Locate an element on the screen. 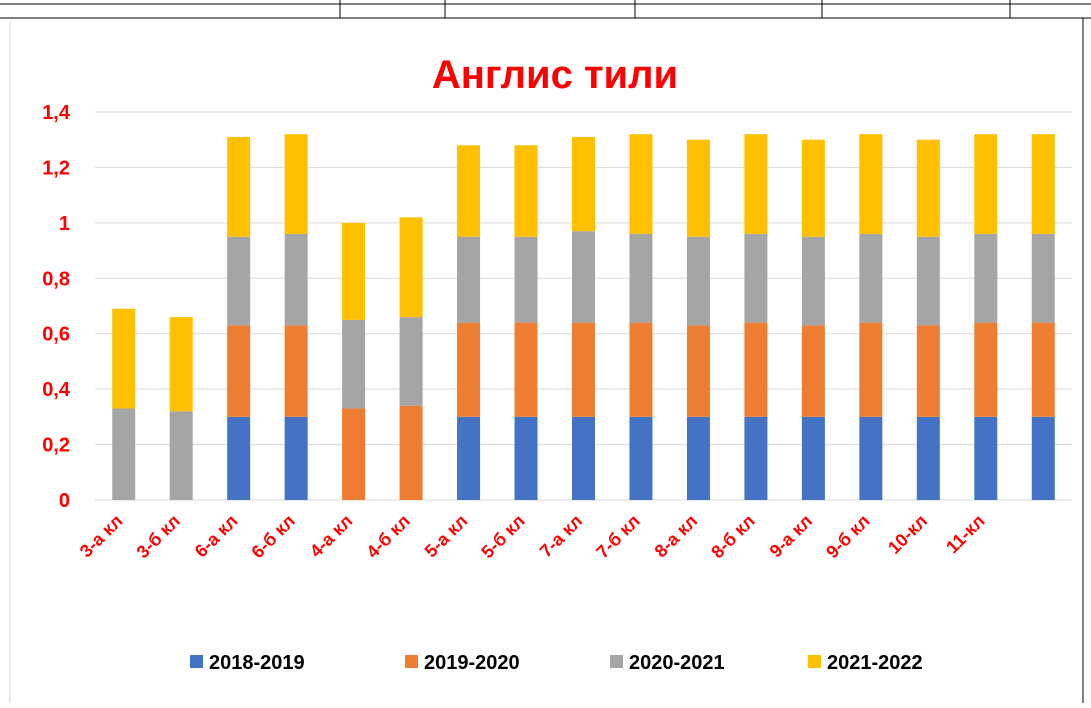 Image resolution: width=1091 pixels, height=708 pixels. x-tick-label: 9-а кл is located at coordinates (791, 536).